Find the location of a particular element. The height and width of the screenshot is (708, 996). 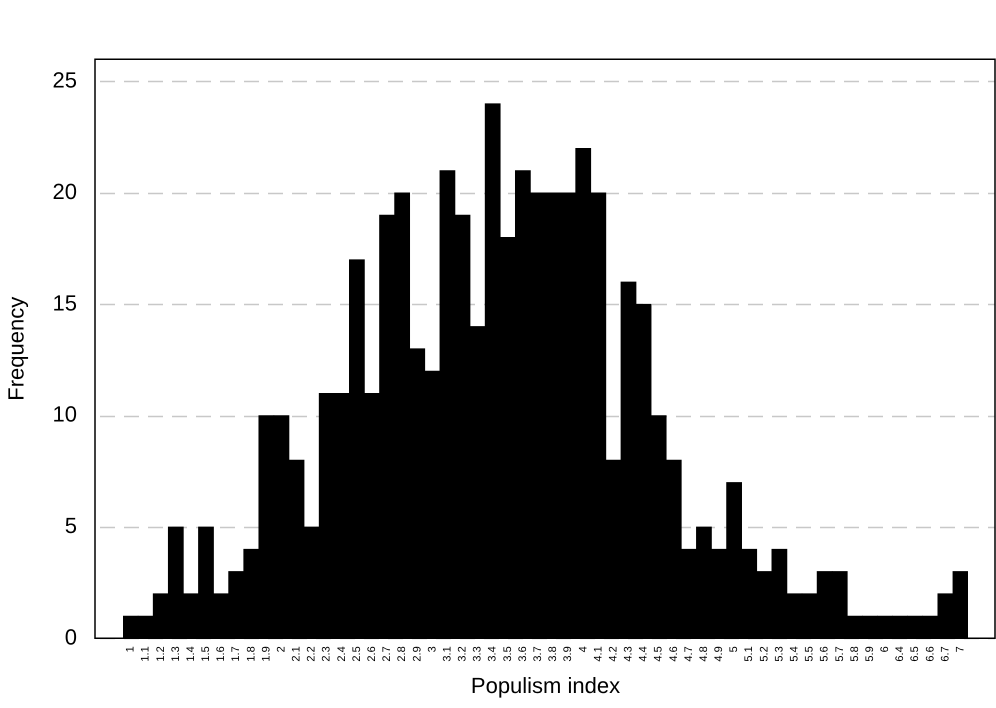

y-tick-label: 0 is located at coordinates (70, 637).